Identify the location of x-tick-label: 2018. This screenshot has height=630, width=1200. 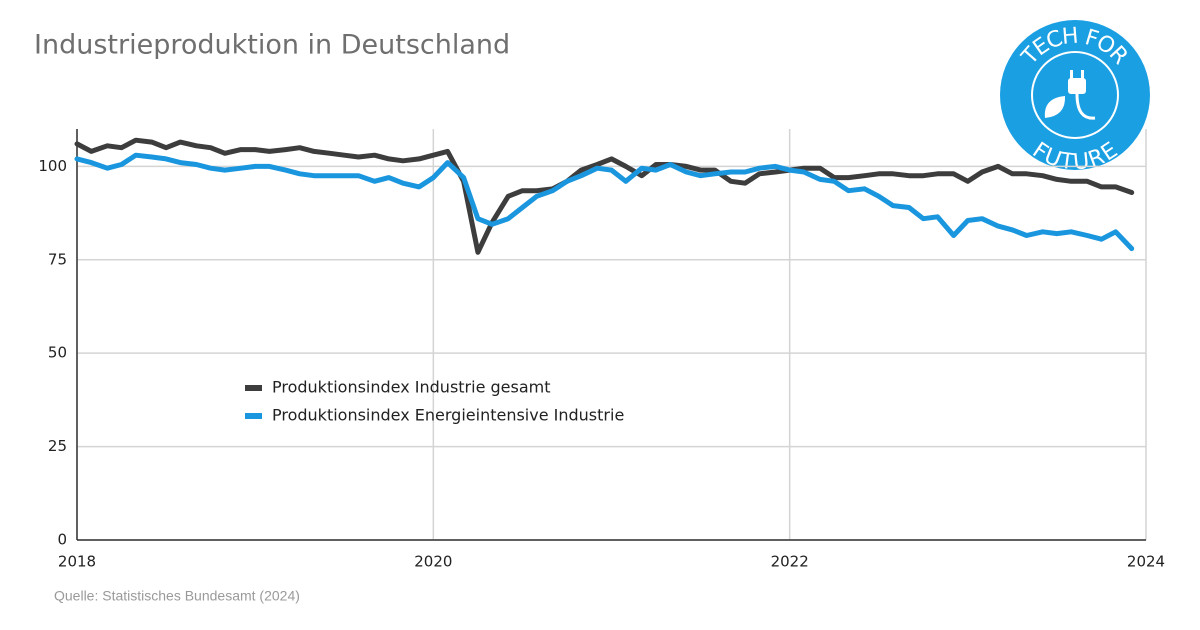
(77, 562).